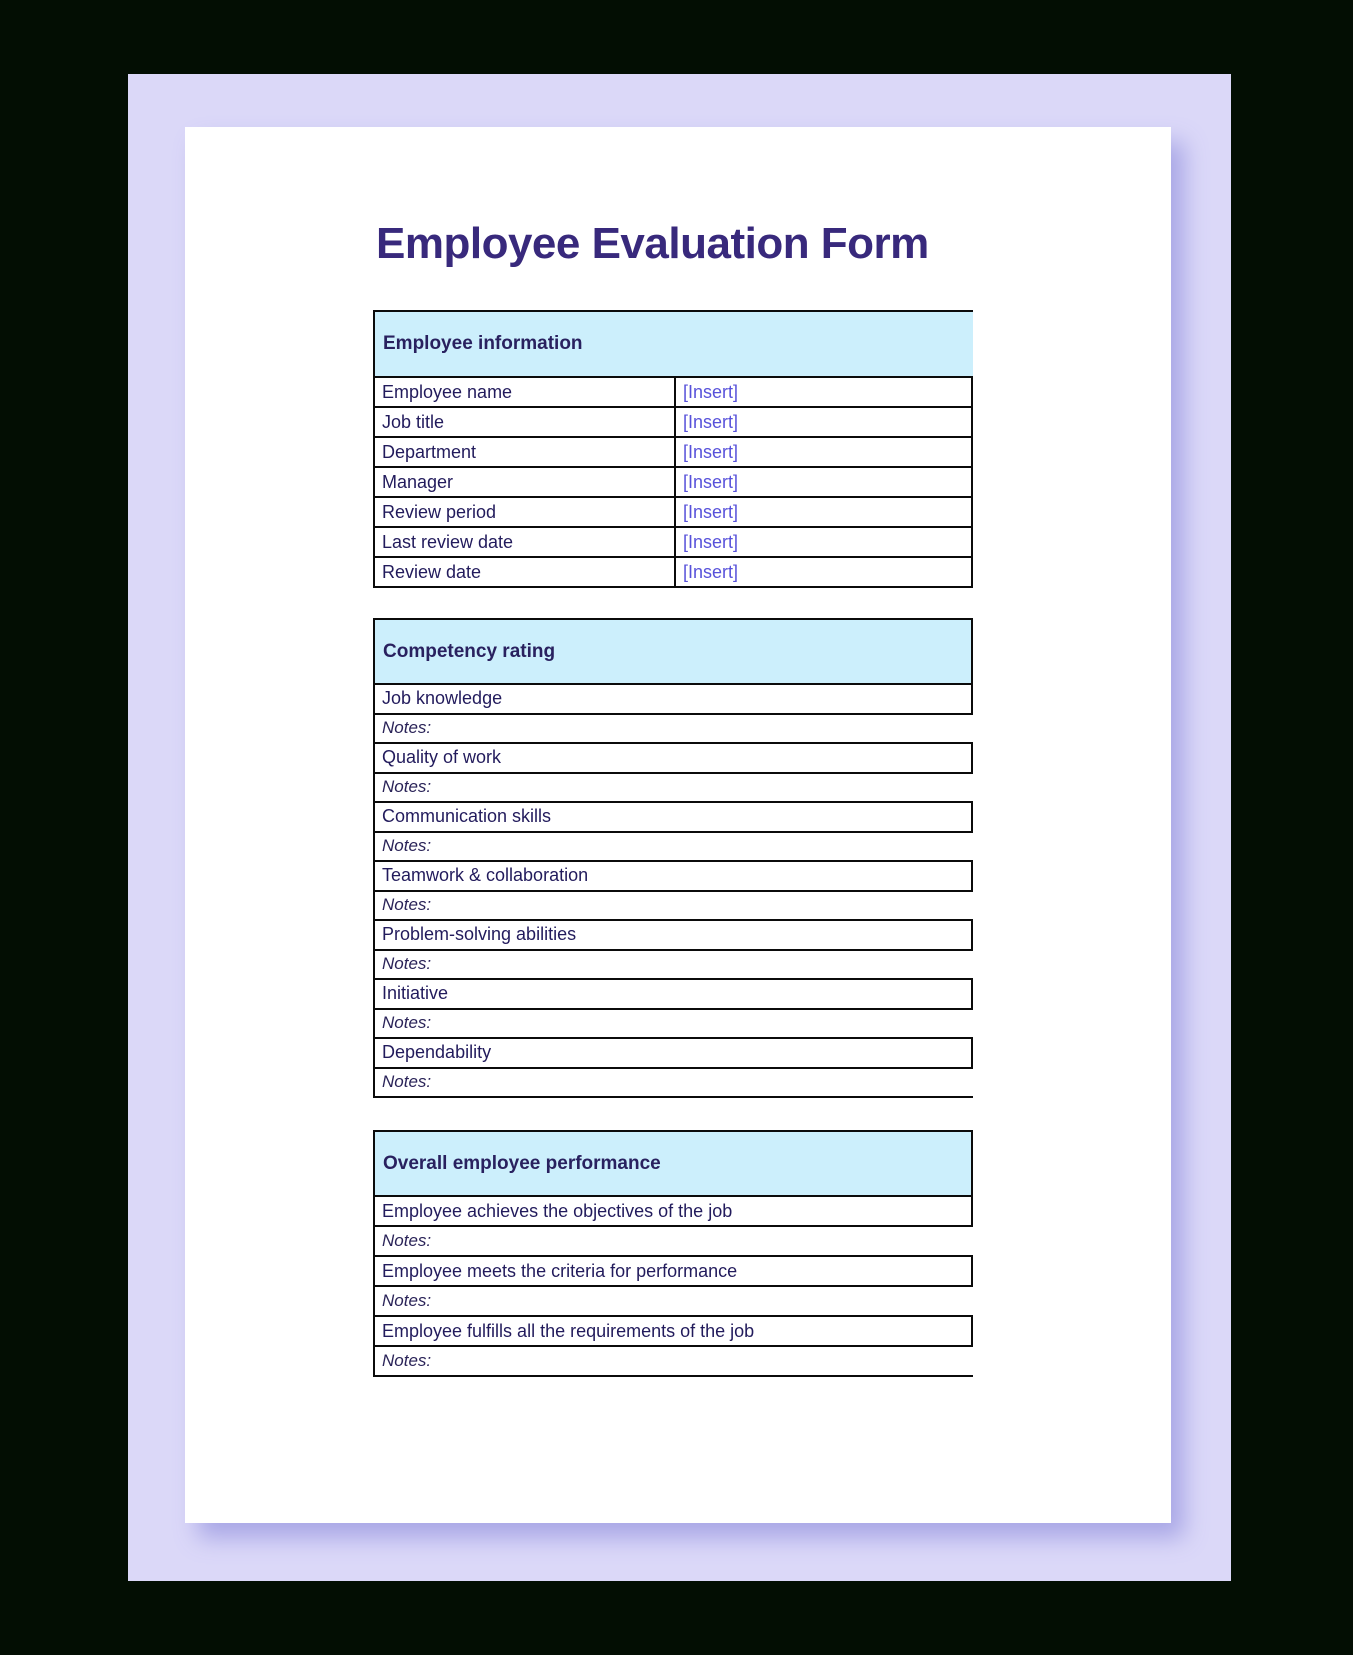  What do you see at coordinates (525, 452) in the screenshot?
I see `field-label: Department` at bounding box center [525, 452].